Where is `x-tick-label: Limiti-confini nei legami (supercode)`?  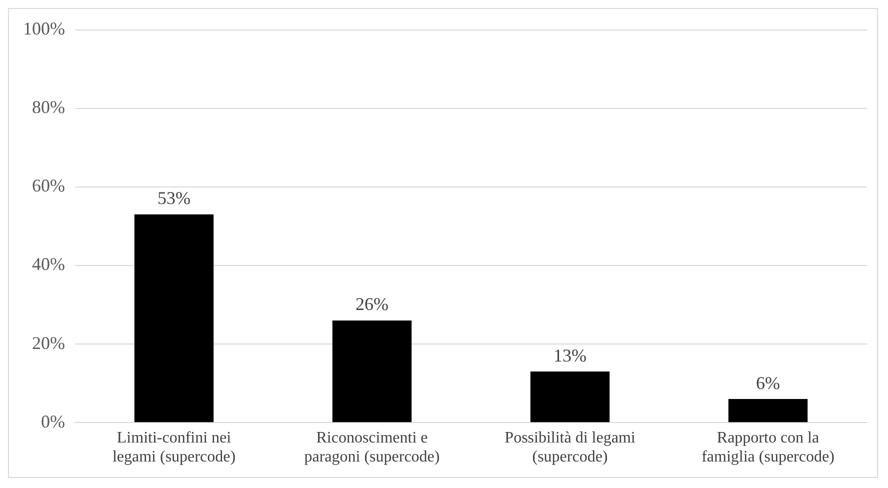
x-tick-label: Limiti-confini nei legami (supercode) is located at coordinates (174, 447).